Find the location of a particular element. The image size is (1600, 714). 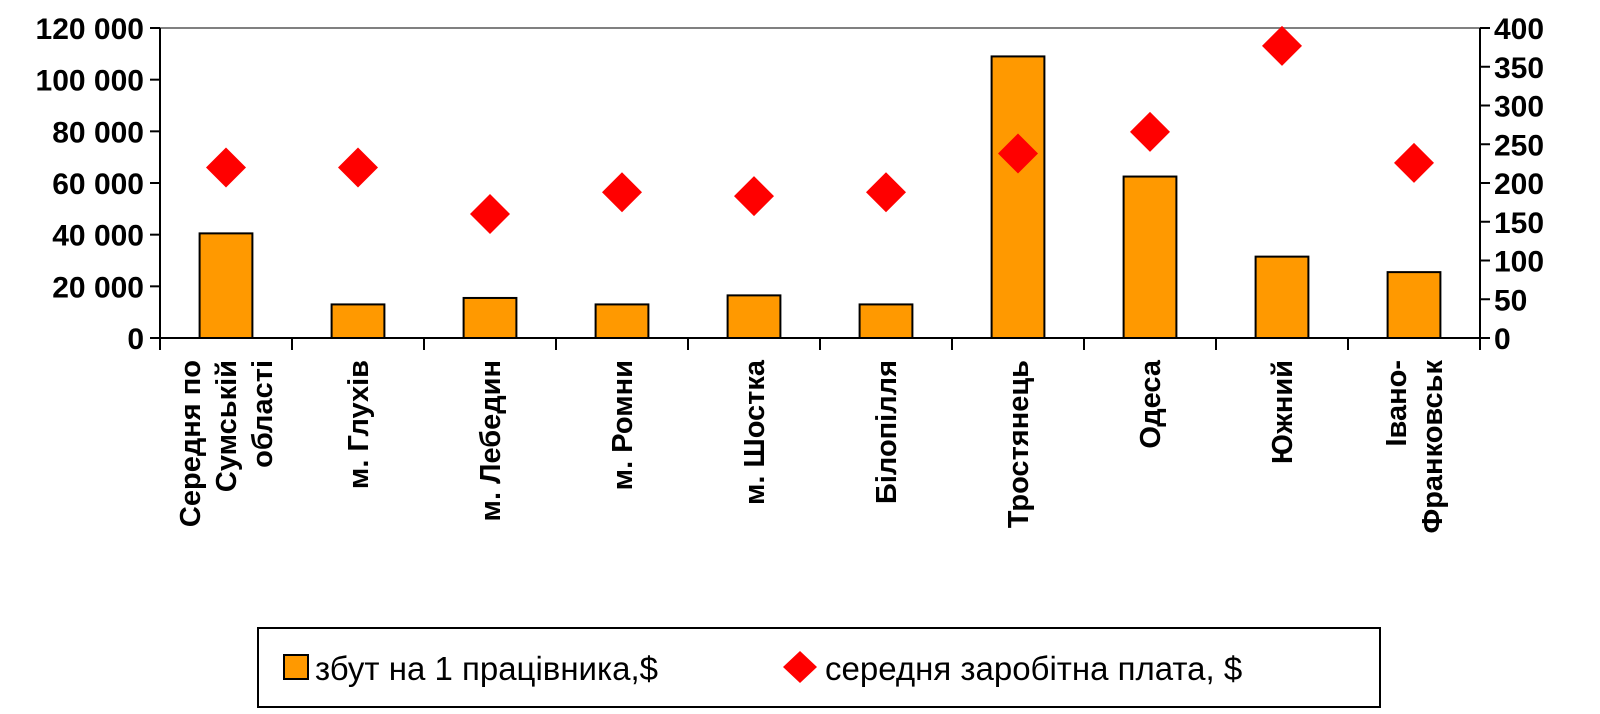

category-label-line: Тростянець is located at coordinates (1019, 444).